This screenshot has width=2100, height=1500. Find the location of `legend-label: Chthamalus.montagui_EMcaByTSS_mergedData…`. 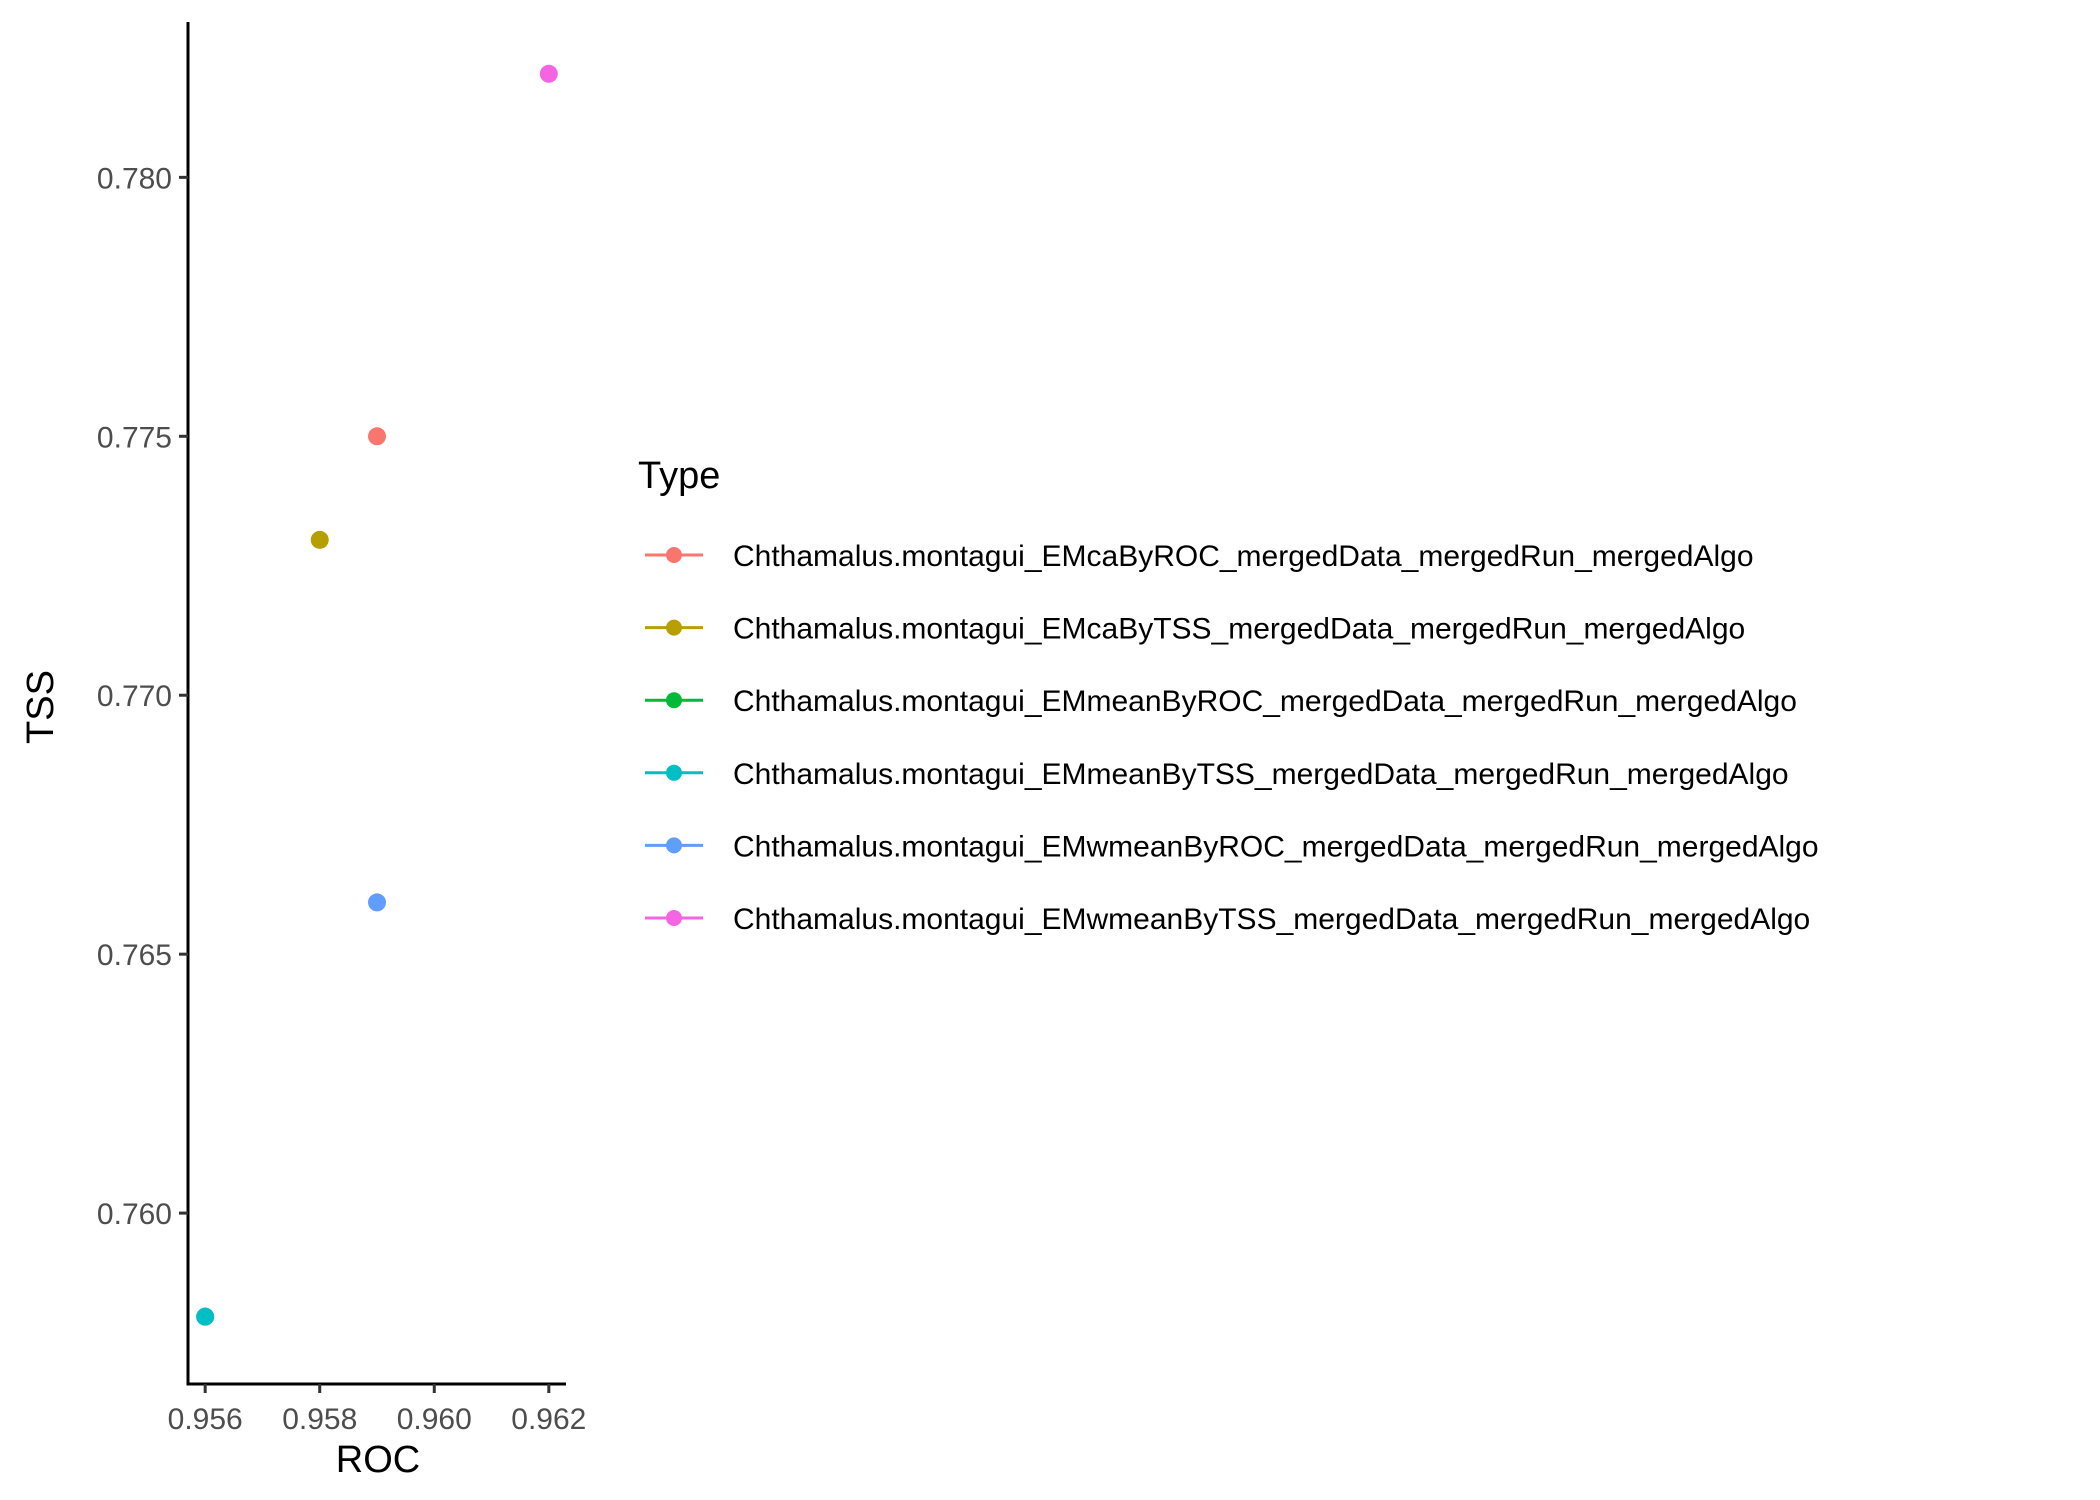

legend-label: Chthamalus.montagui_EMcaByTSS_mergedData… is located at coordinates (1239, 629).